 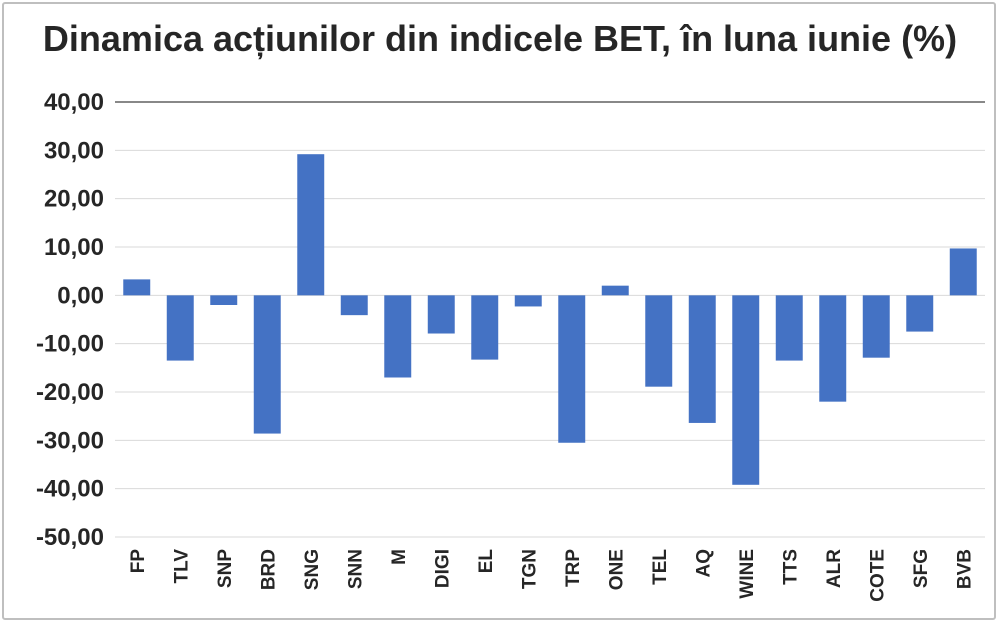 I want to click on x-tick-label: SFG, so click(x=921, y=568).